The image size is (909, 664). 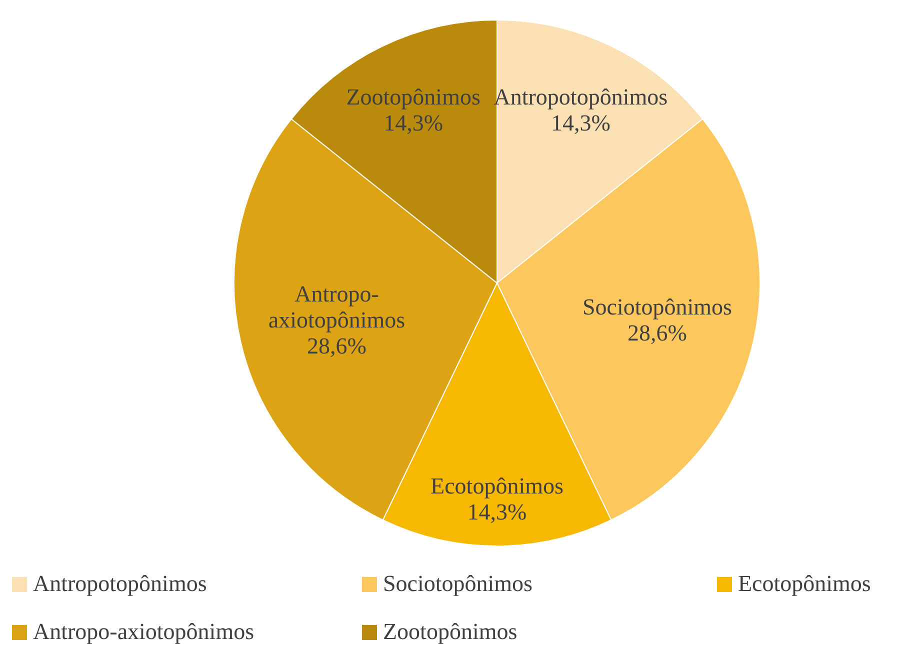 I want to click on legend-label: Antropotopônimos, so click(x=120, y=584).